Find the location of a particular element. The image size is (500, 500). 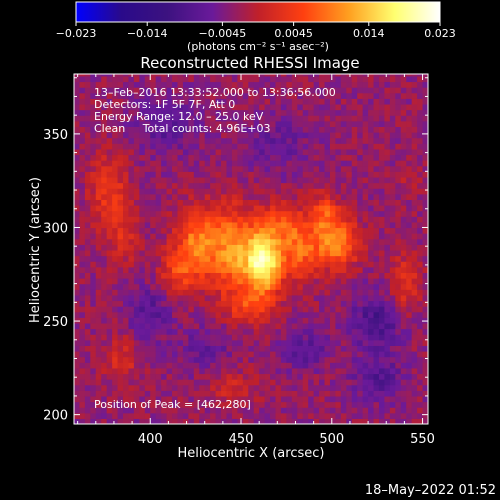

y-tick-label: 250 is located at coordinates (55, 322).